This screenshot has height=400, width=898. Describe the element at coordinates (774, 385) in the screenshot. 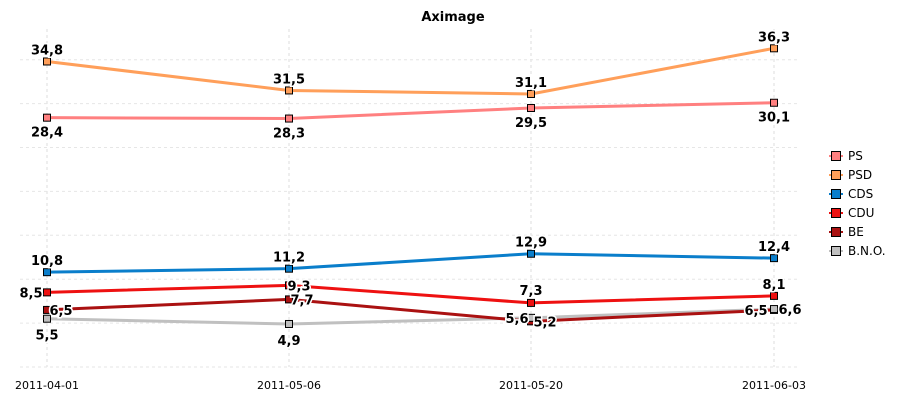

I see `x-tick-label: 2011-06-03` at that location.